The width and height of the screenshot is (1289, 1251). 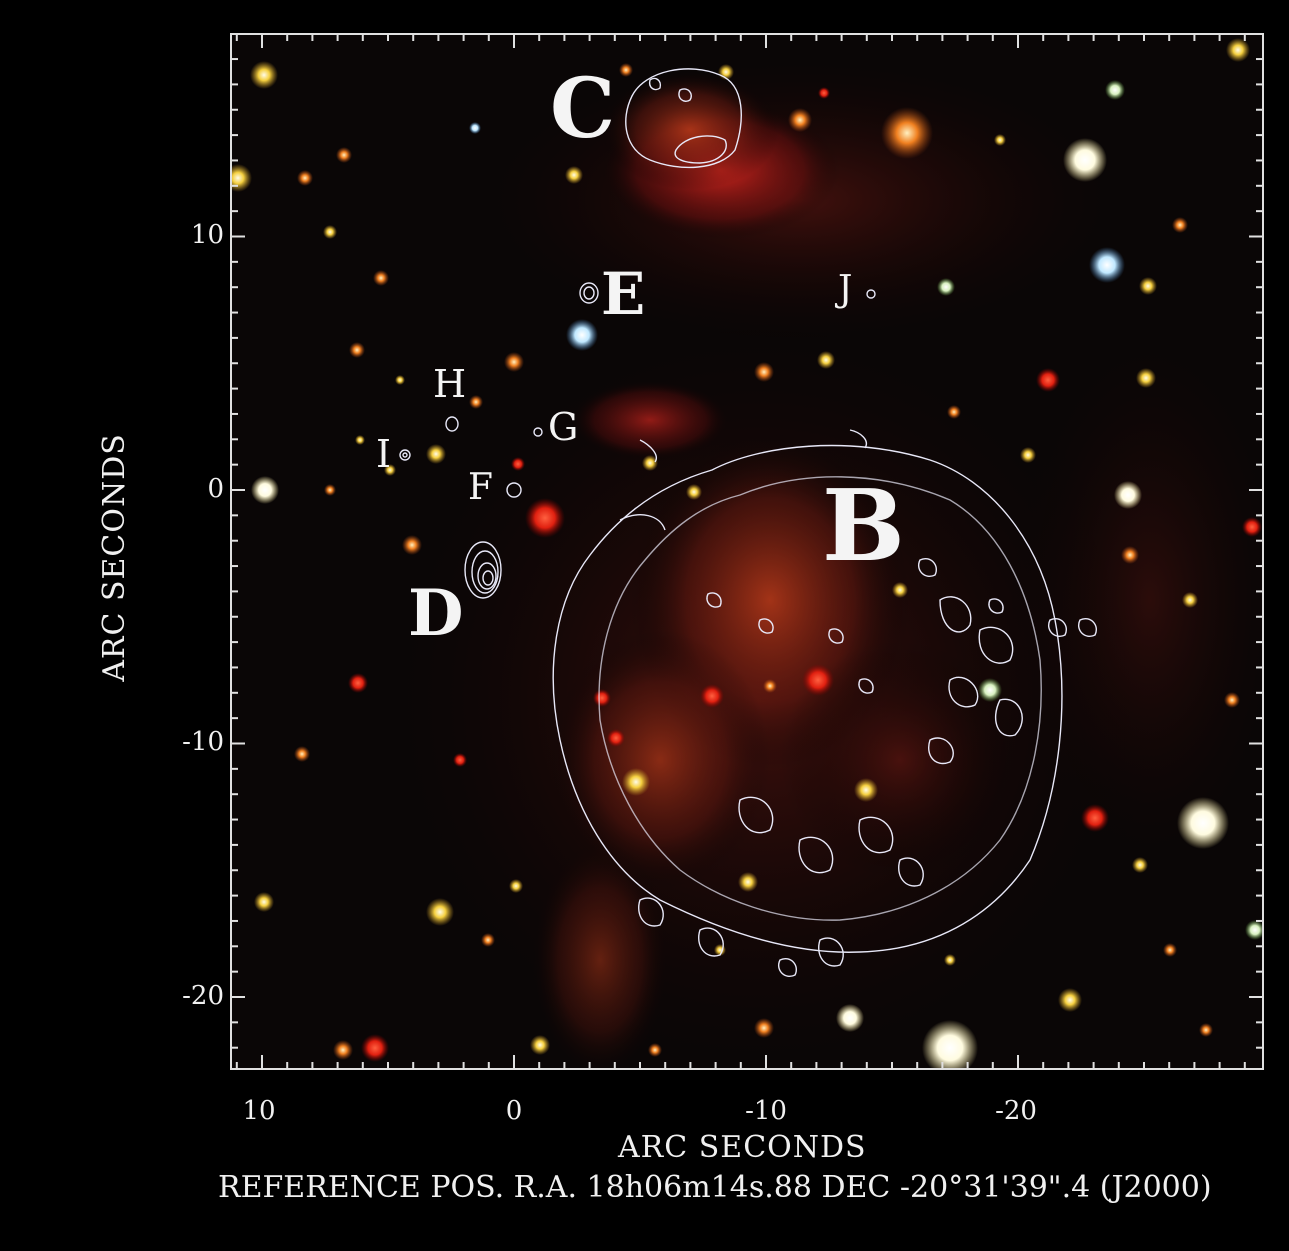 What do you see at coordinates (215, 489) in the screenshot?
I see `y-tick-label: 0` at bounding box center [215, 489].